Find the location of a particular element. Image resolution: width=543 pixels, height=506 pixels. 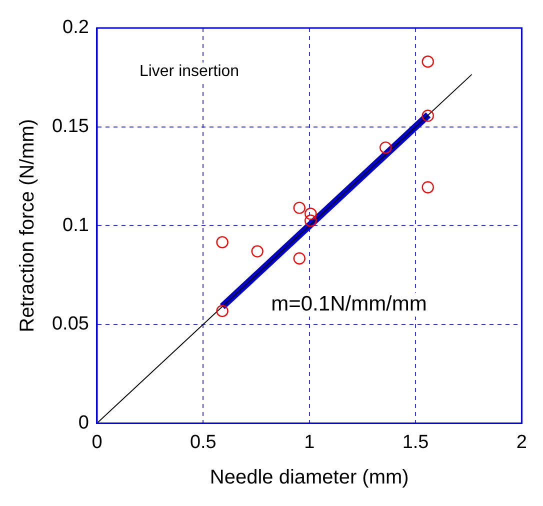

x-tick-label: 0.5 is located at coordinates (203, 442).